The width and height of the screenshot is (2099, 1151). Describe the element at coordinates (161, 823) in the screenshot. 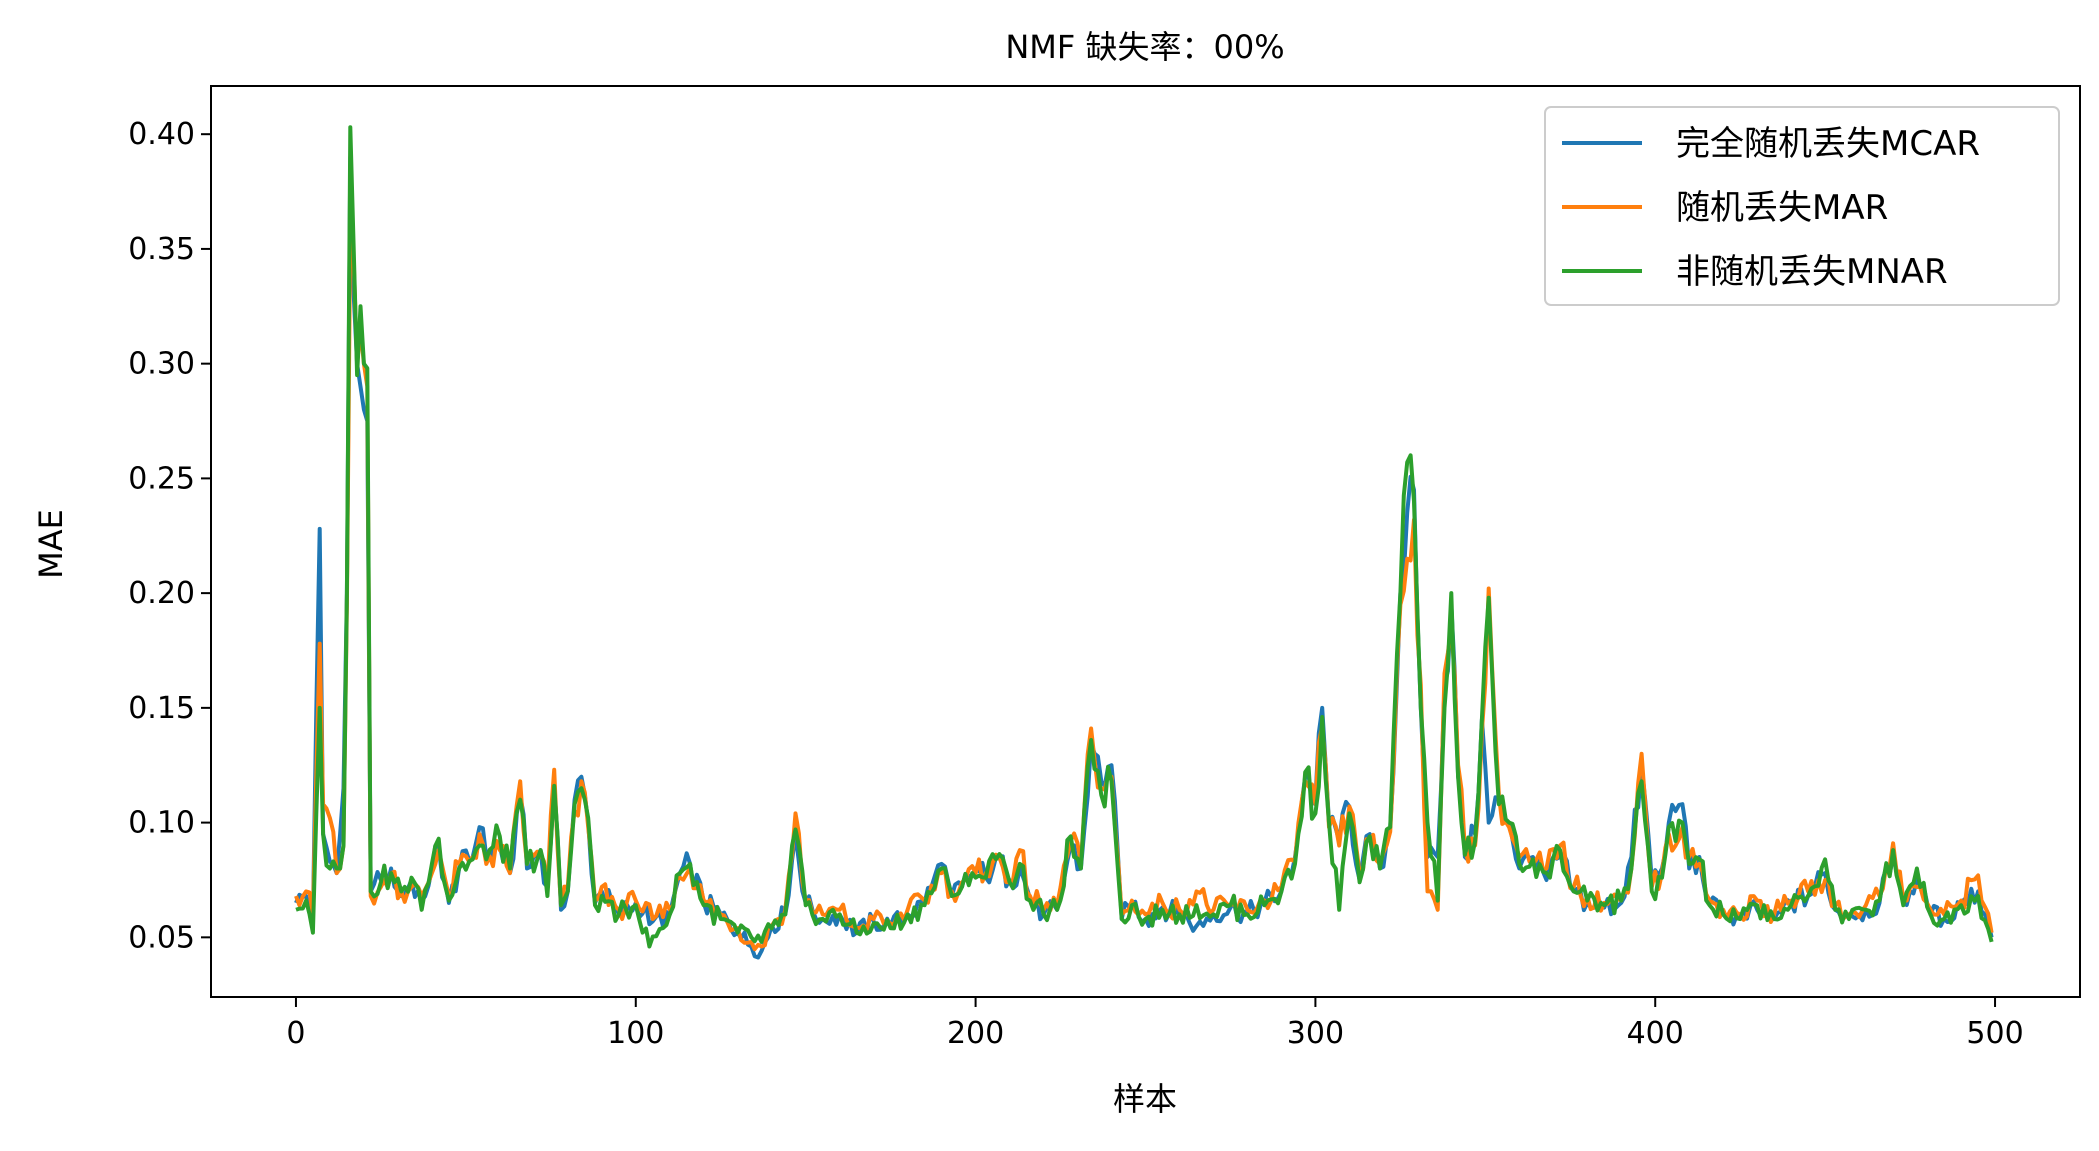

I see `y-tick-label: 0.10` at that location.